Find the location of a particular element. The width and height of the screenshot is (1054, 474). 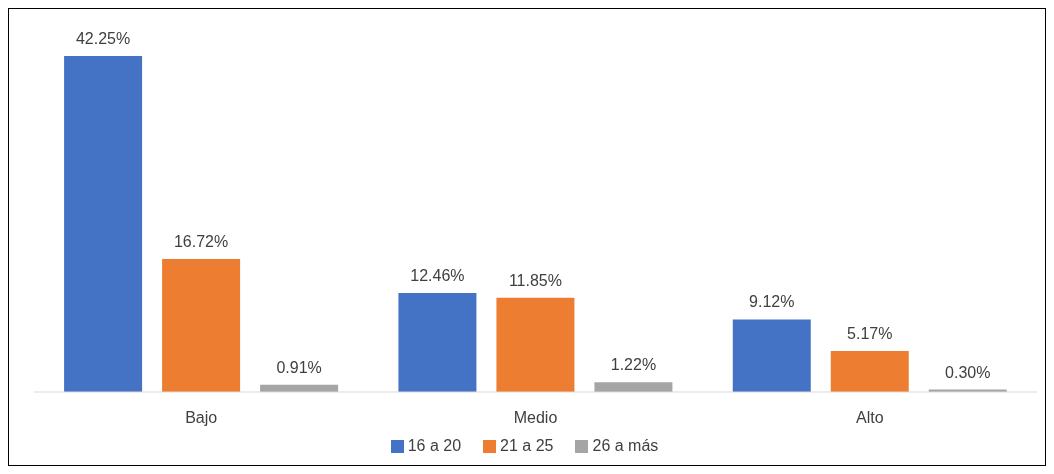

data-label: 9.12% is located at coordinates (772, 302).